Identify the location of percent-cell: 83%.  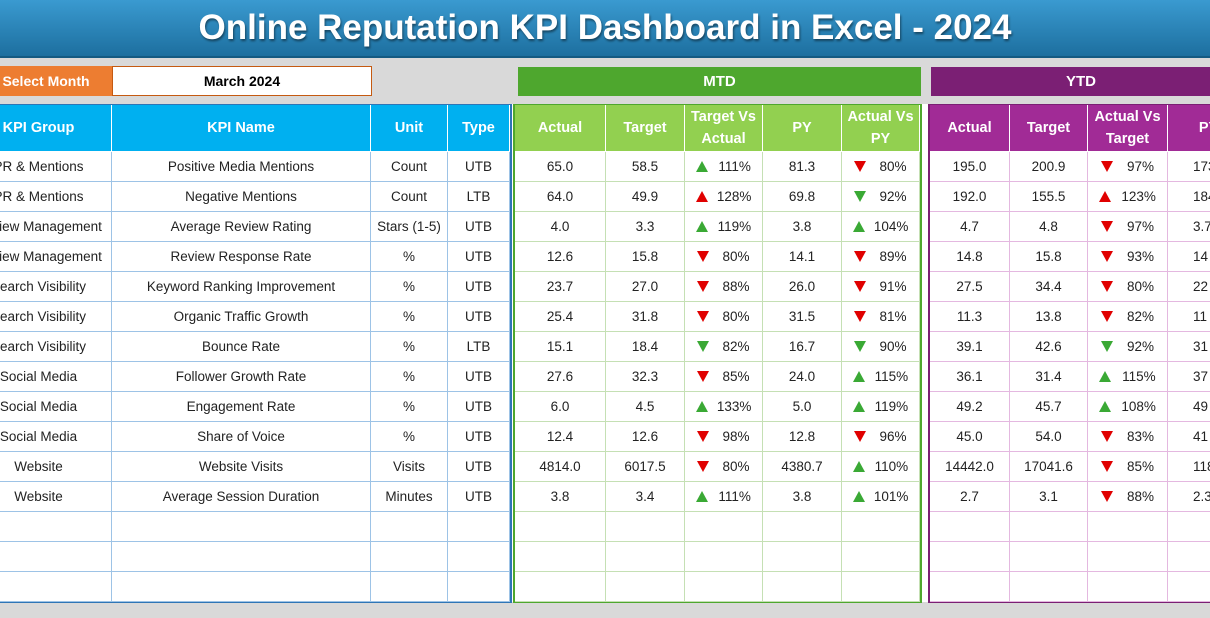
(1128, 437).